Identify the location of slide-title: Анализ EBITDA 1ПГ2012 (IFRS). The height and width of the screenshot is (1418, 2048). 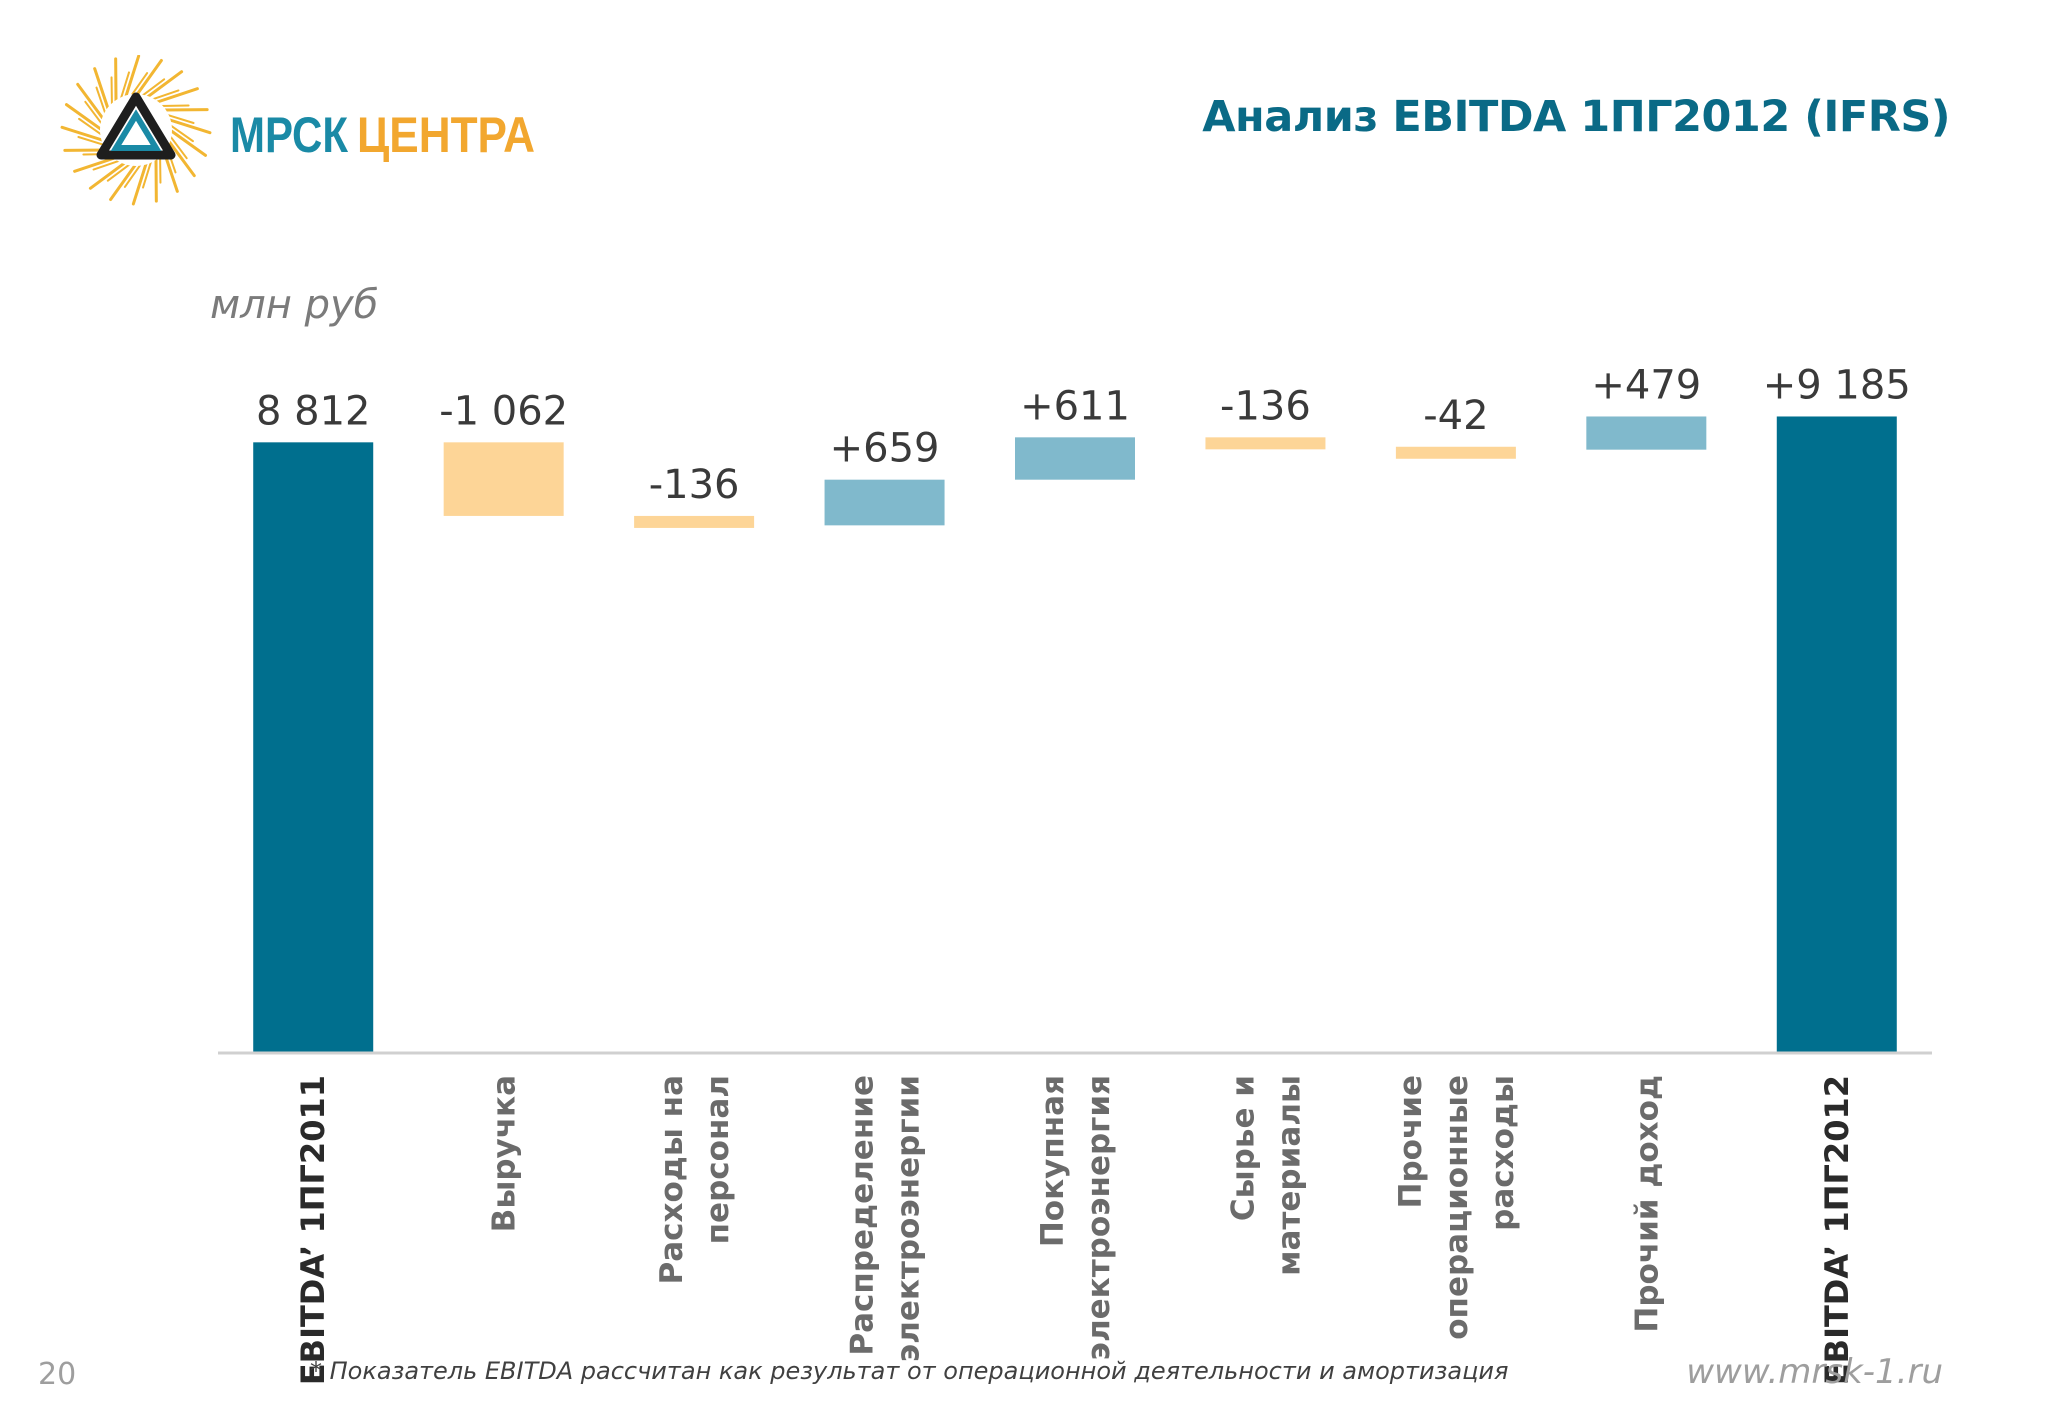
(1576, 117).